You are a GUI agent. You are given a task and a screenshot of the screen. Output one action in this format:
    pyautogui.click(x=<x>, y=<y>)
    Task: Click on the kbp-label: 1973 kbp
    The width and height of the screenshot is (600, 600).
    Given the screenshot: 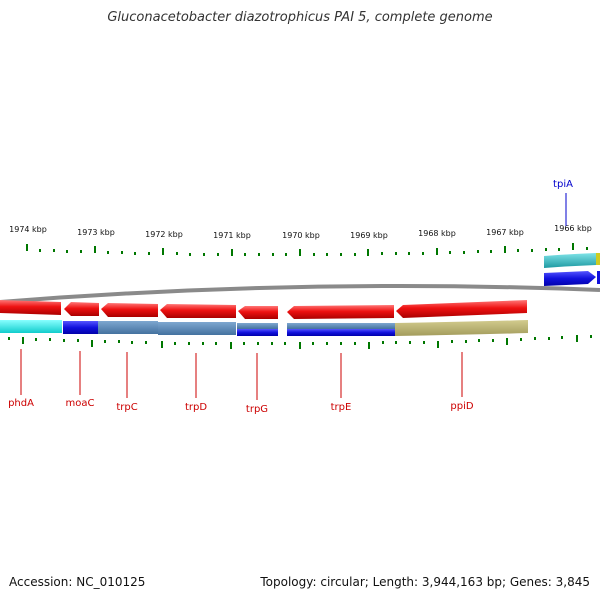 What is the action you would take?
    pyautogui.click(x=96, y=232)
    